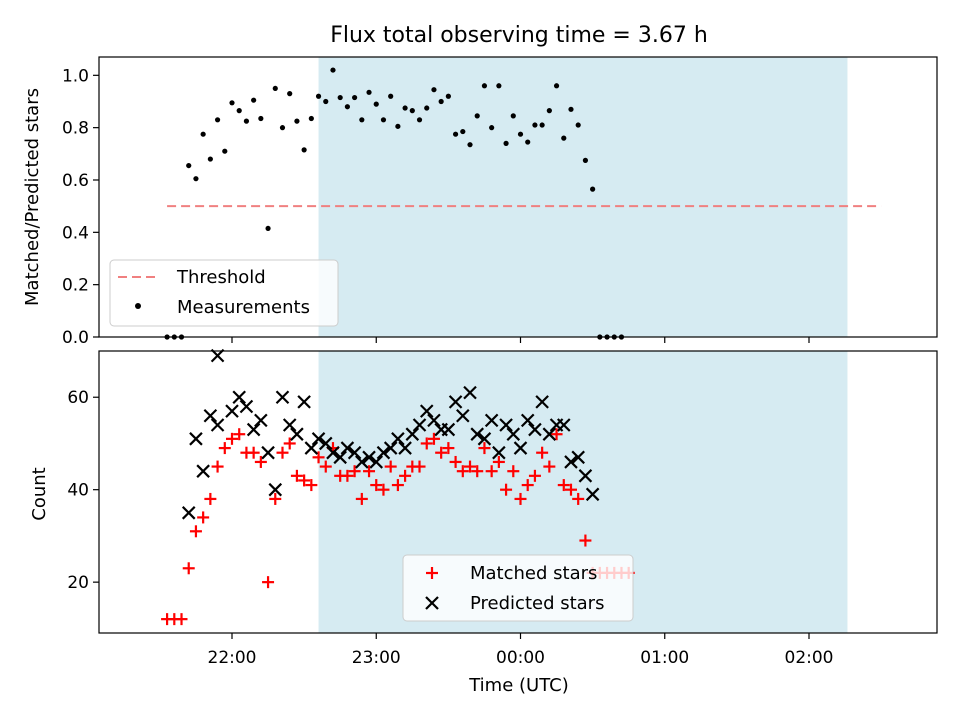  Describe the element at coordinates (533, 573) in the screenshot. I see `legend-matched-label: Matched stars` at that location.